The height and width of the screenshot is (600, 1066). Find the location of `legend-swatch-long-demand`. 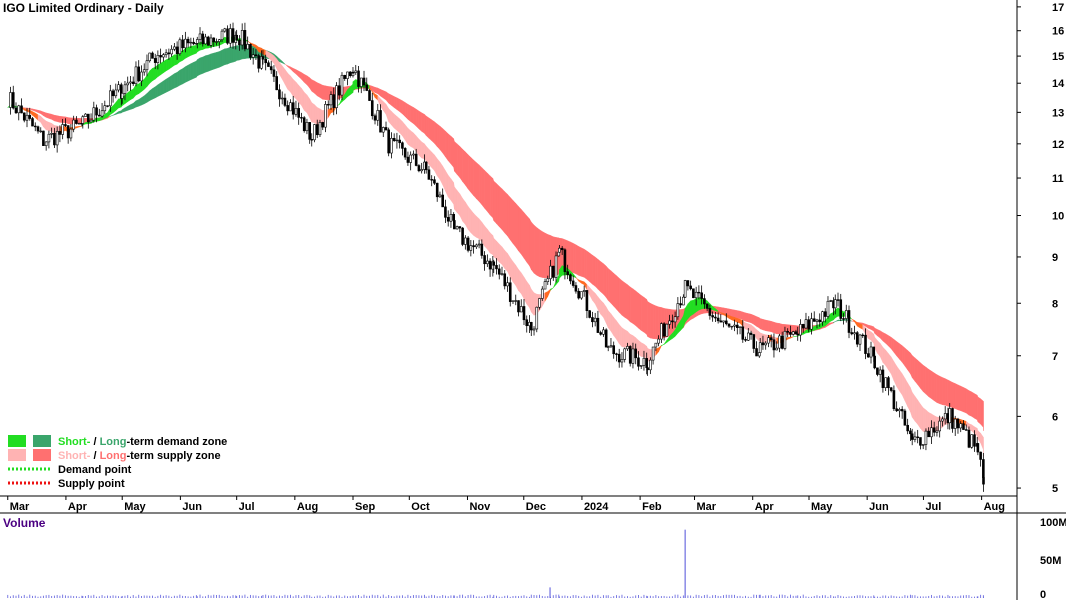

legend-swatch-long-demand is located at coordinates (42, 441).